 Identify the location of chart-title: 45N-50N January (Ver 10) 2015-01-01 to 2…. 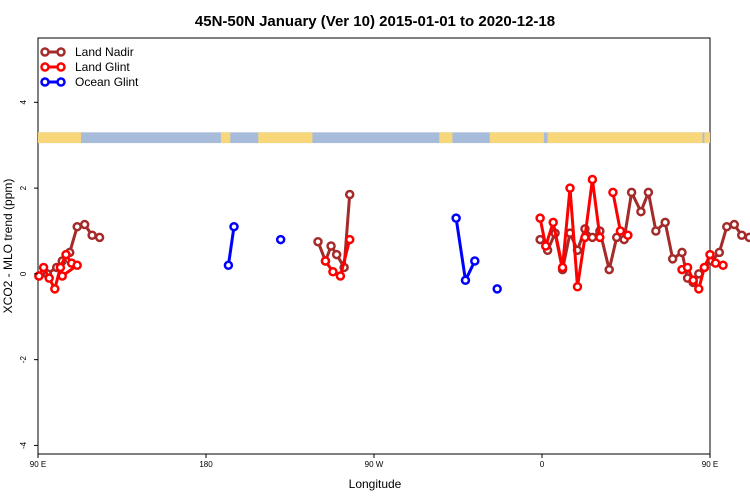
(375, 21).